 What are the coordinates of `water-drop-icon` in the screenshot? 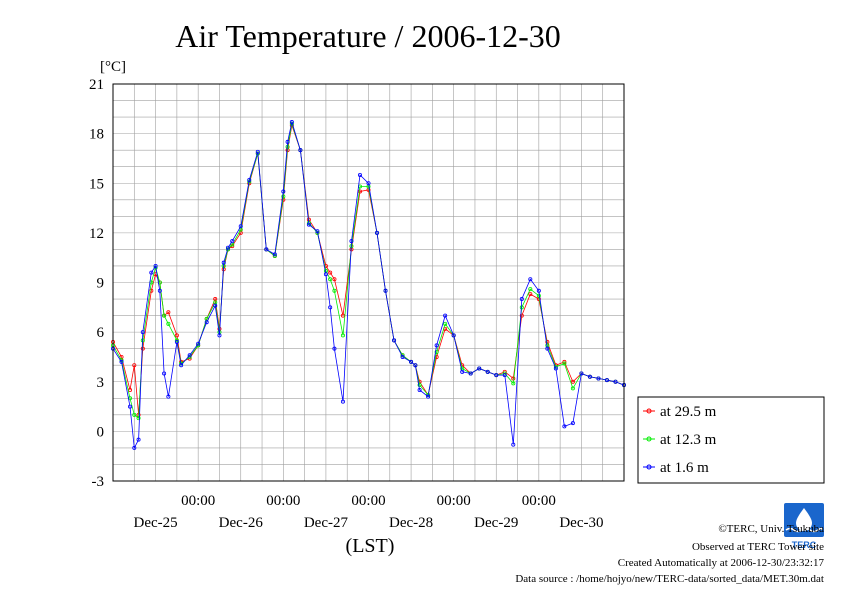 It's located at (804, 519).